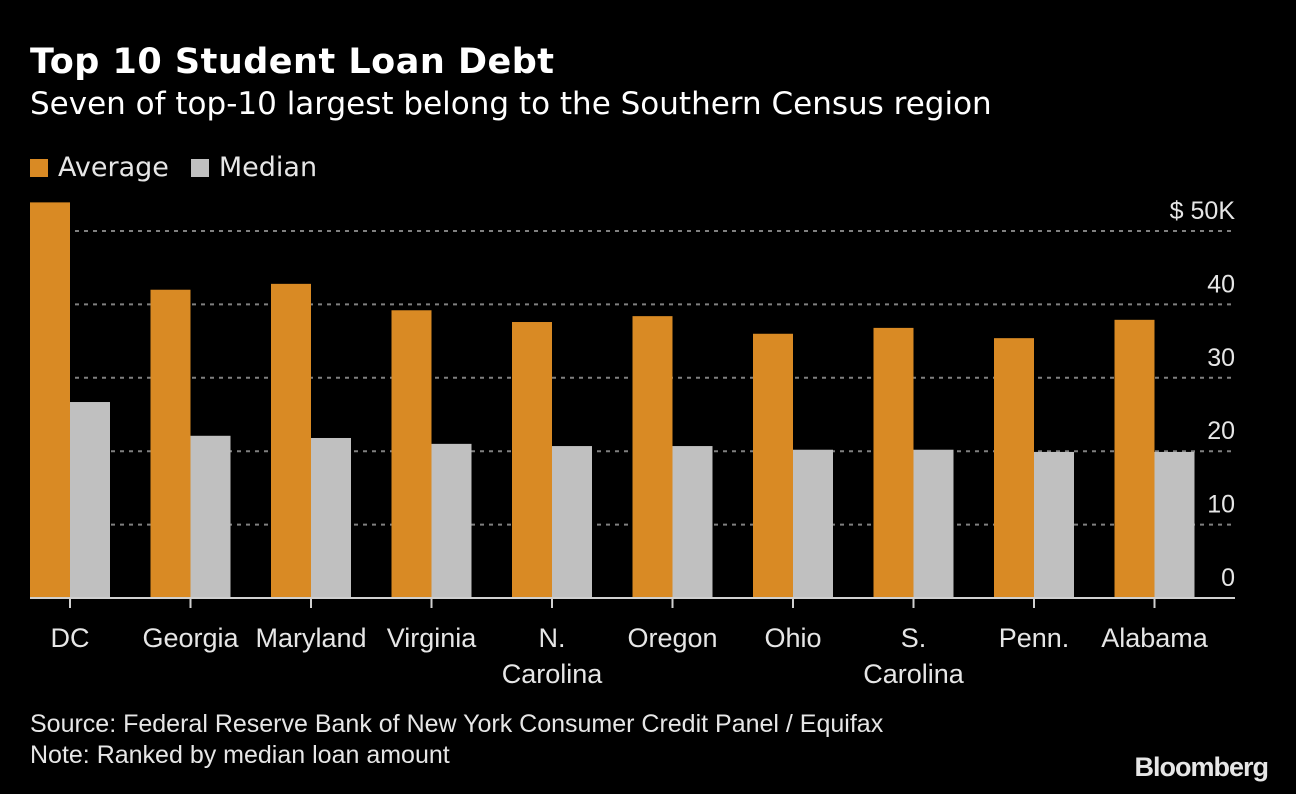 The width and height of the screenshot is (1296, 794). I want to click on x-tick-label: Virginia, so click(432, 638).